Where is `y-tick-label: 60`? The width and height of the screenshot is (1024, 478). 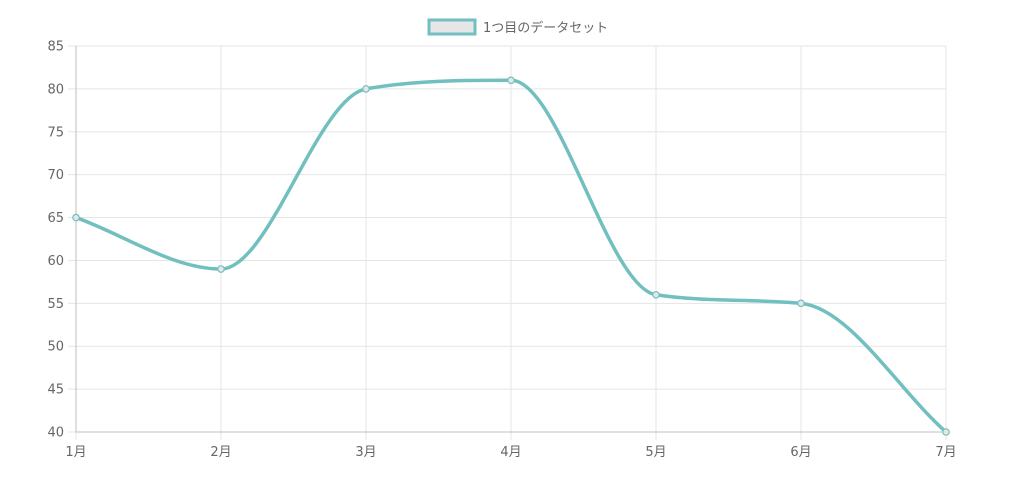 y-tick-label: 60 is located at coordinates (55, 261).